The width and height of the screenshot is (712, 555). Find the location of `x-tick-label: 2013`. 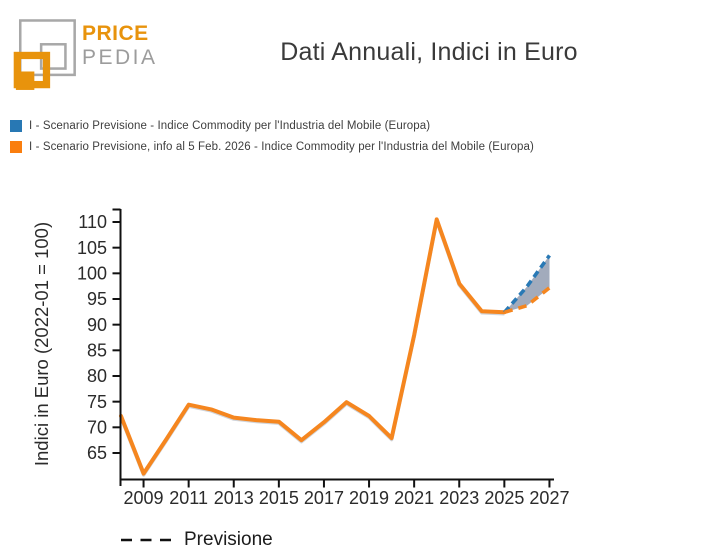

x-tick-label: 2013 is located at coordinates (234, 498).